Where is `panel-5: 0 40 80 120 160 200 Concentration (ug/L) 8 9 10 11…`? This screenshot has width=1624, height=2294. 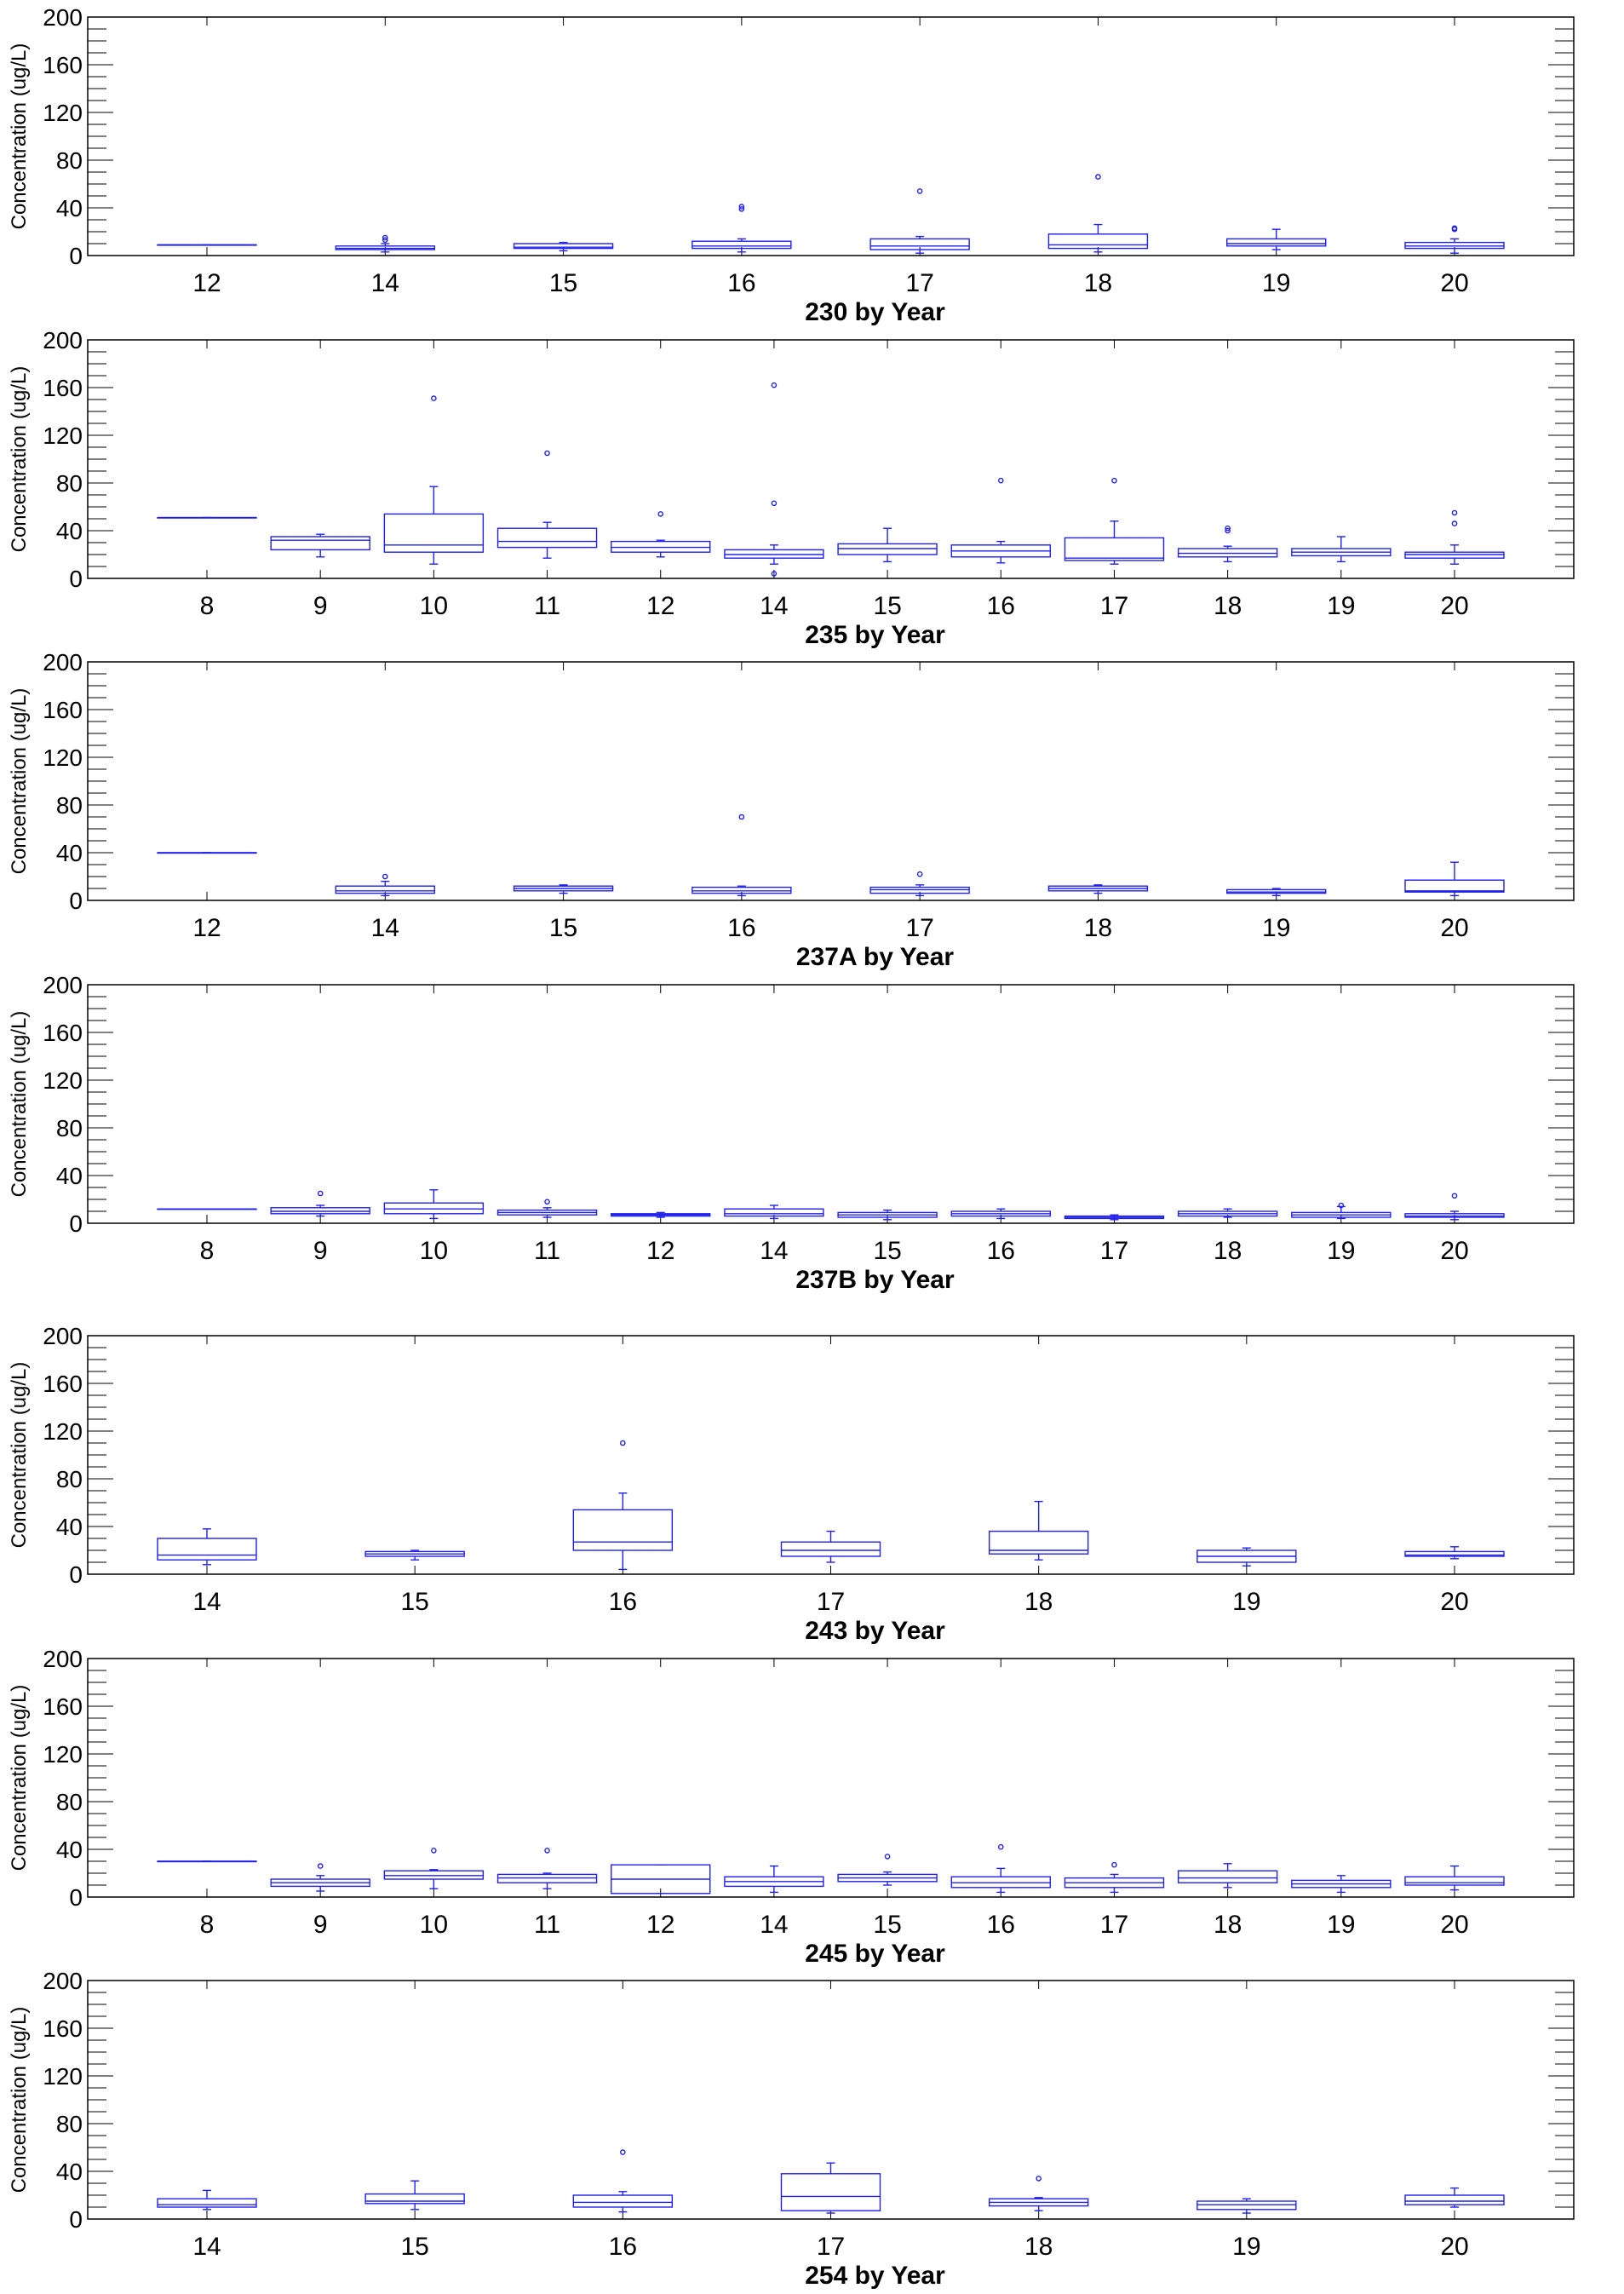 panel-5: 0 40 80 120 160 200 Concentration (ug/L) 8 9 10 11… is located at coordinates (791, 1807).